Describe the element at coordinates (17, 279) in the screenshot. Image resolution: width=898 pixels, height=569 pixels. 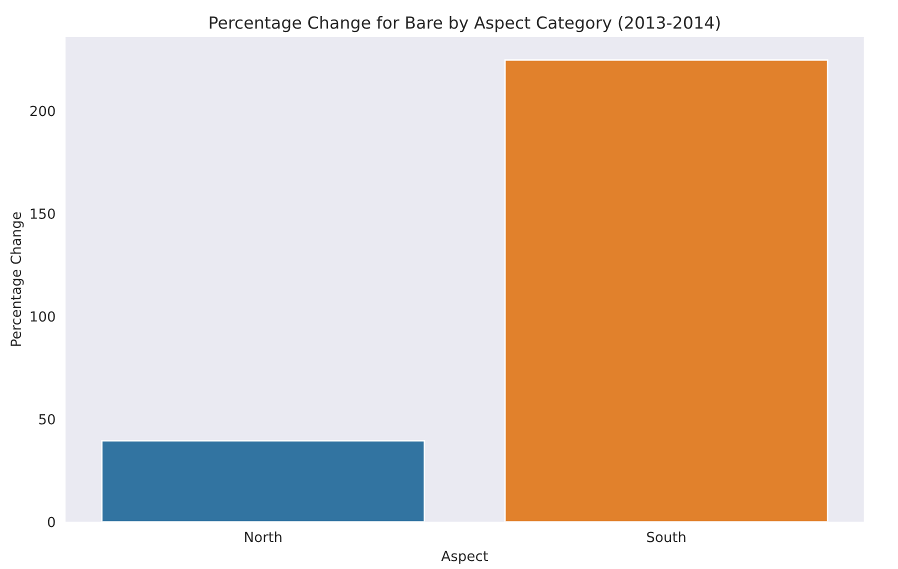
I see `y-axis-title: Percentage Change` at that location.